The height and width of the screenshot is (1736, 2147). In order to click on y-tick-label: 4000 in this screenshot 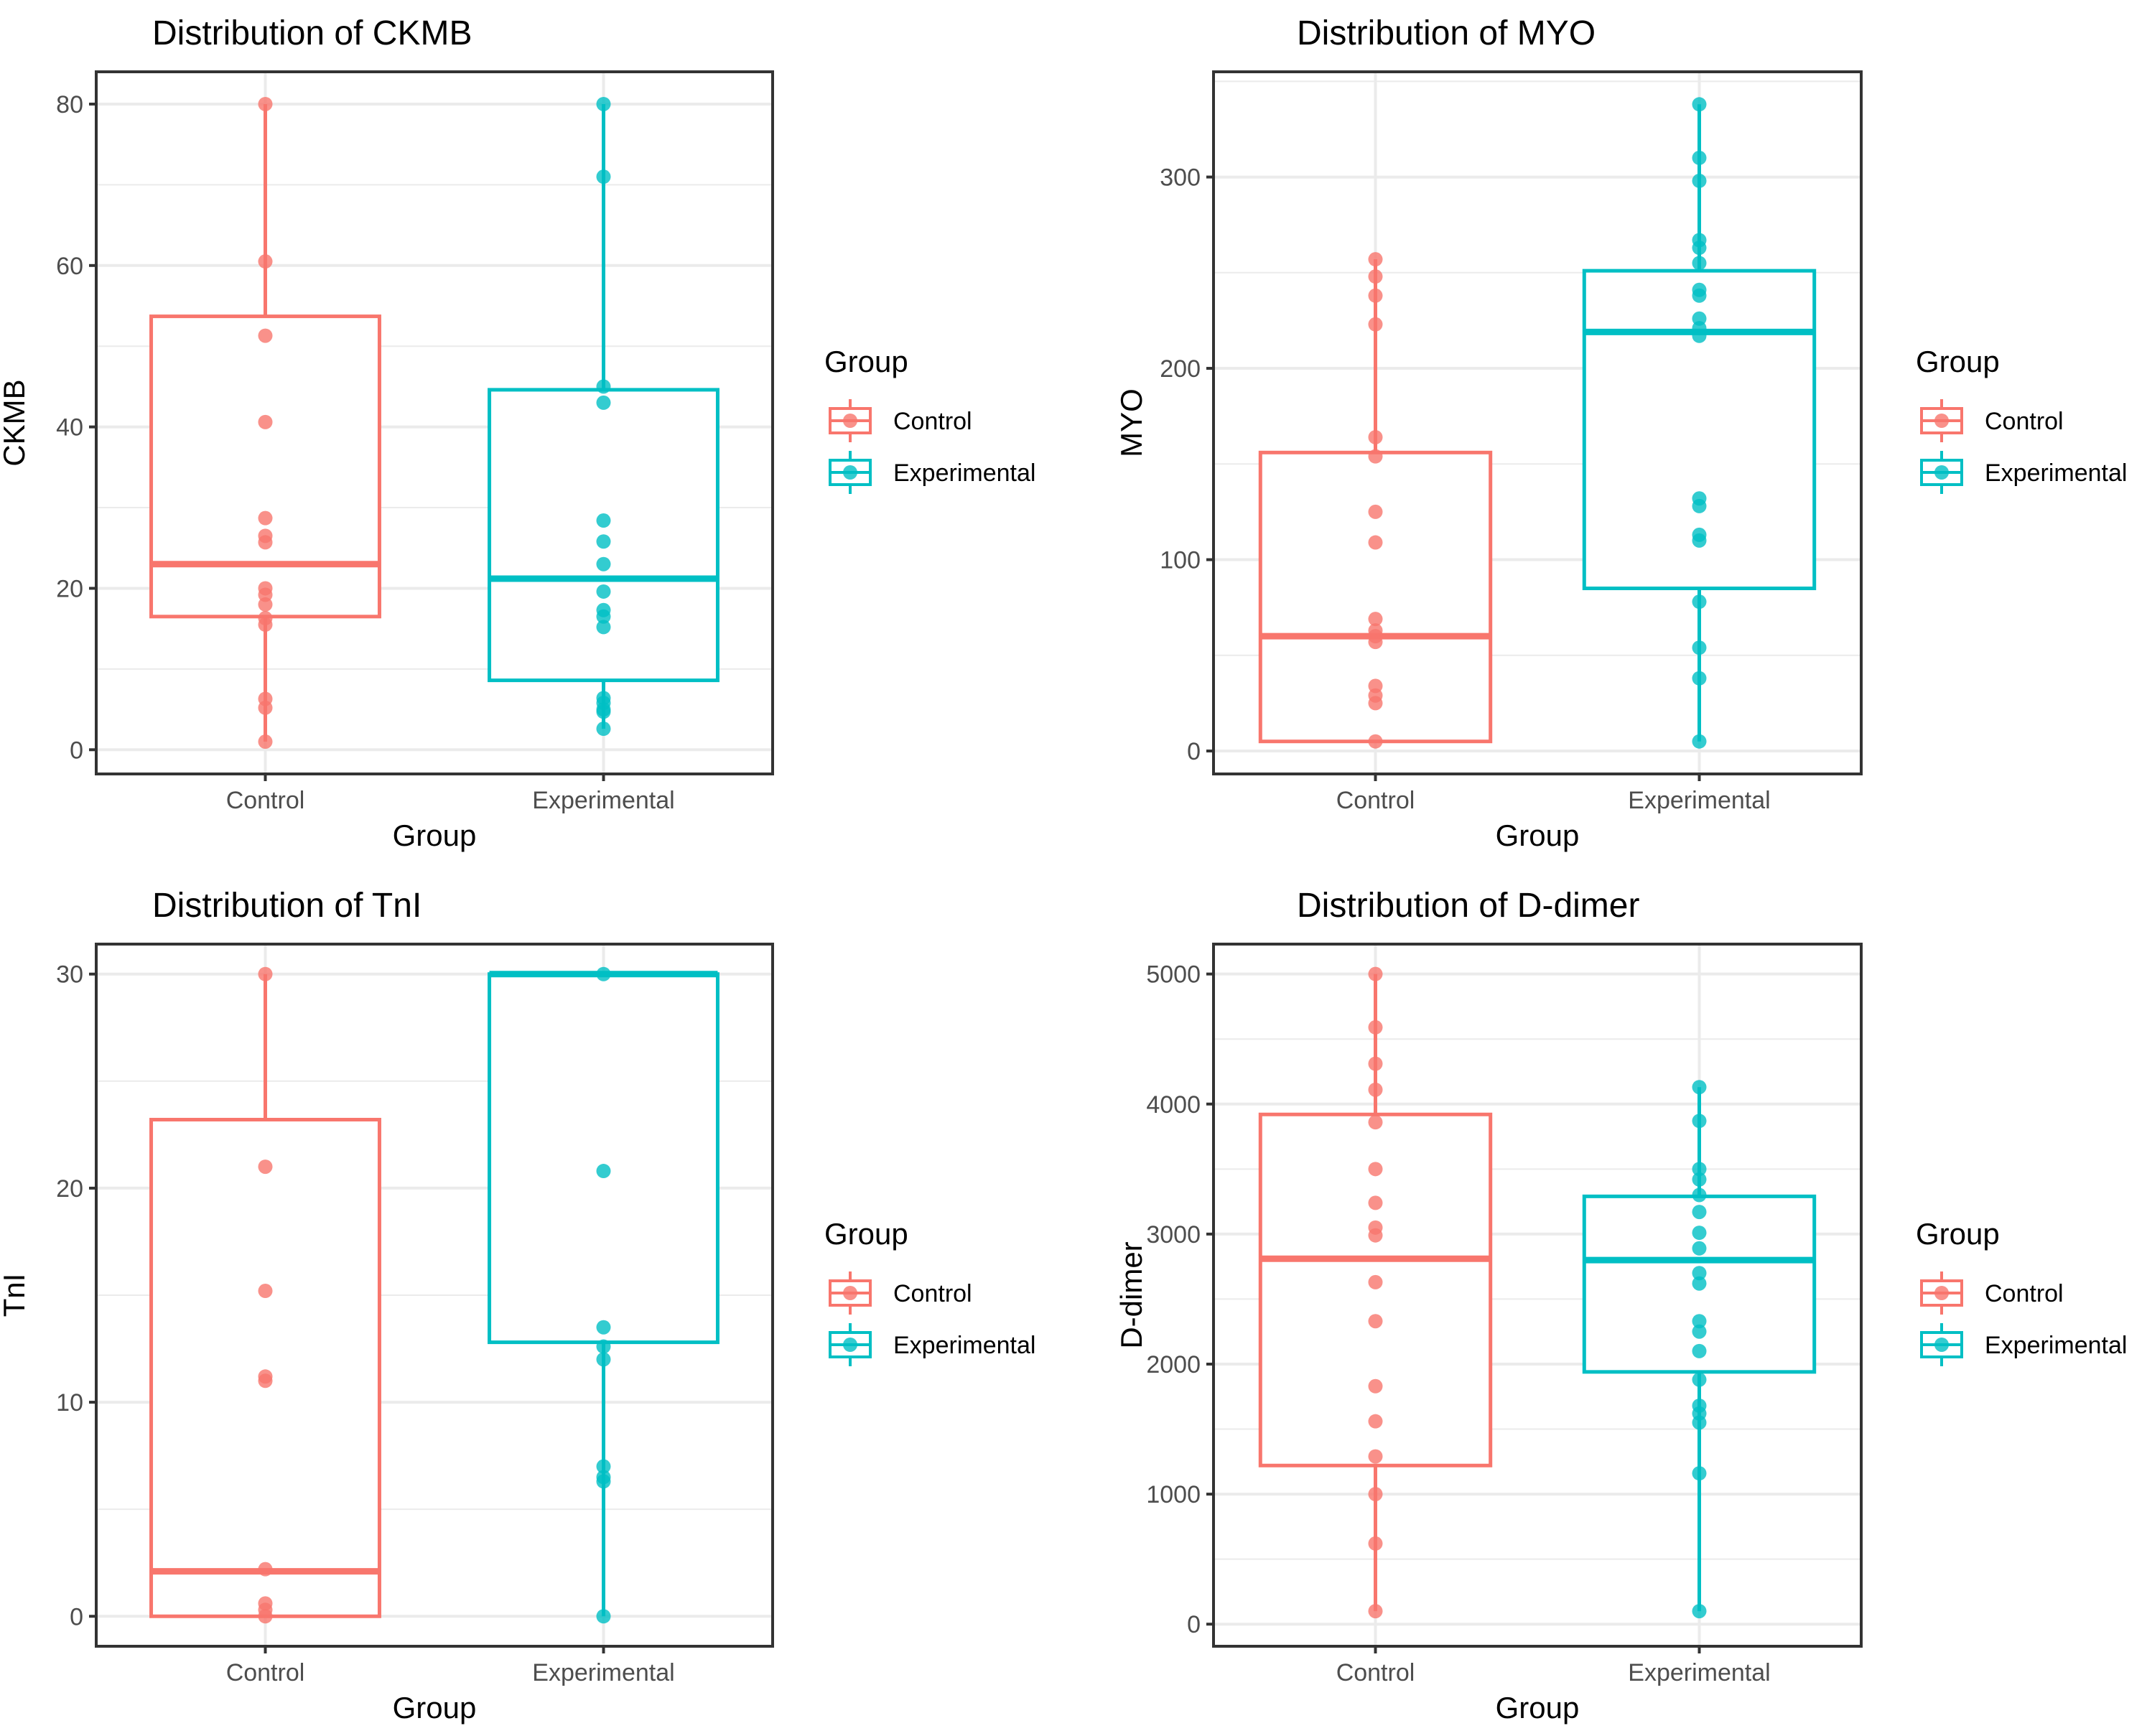, I will do `click(1173, 1105)`.